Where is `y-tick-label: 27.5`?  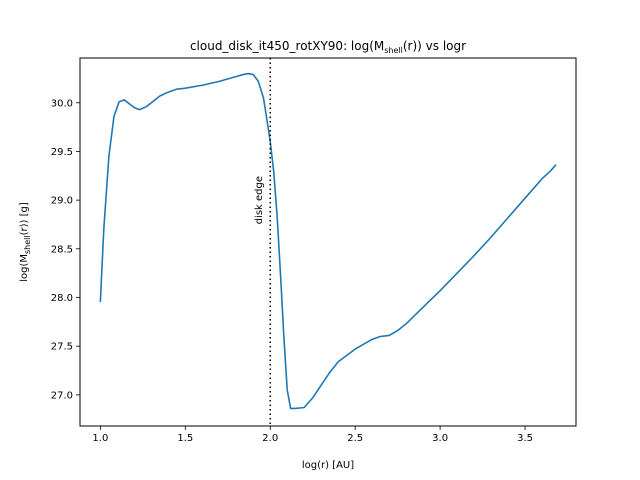
y-tick-label: 27.5 is located at coordinates (62, 347).